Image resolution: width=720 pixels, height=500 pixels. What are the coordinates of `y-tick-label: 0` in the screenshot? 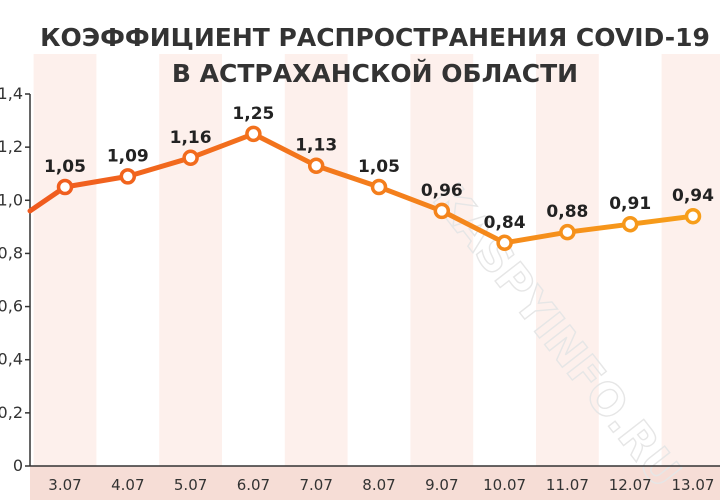 It's located at (18, 465).